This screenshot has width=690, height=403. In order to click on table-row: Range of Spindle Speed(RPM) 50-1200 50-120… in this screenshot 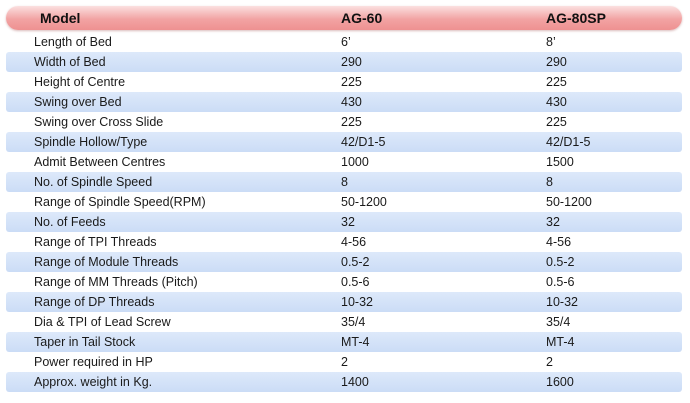, I will do `click(344, 202)`.